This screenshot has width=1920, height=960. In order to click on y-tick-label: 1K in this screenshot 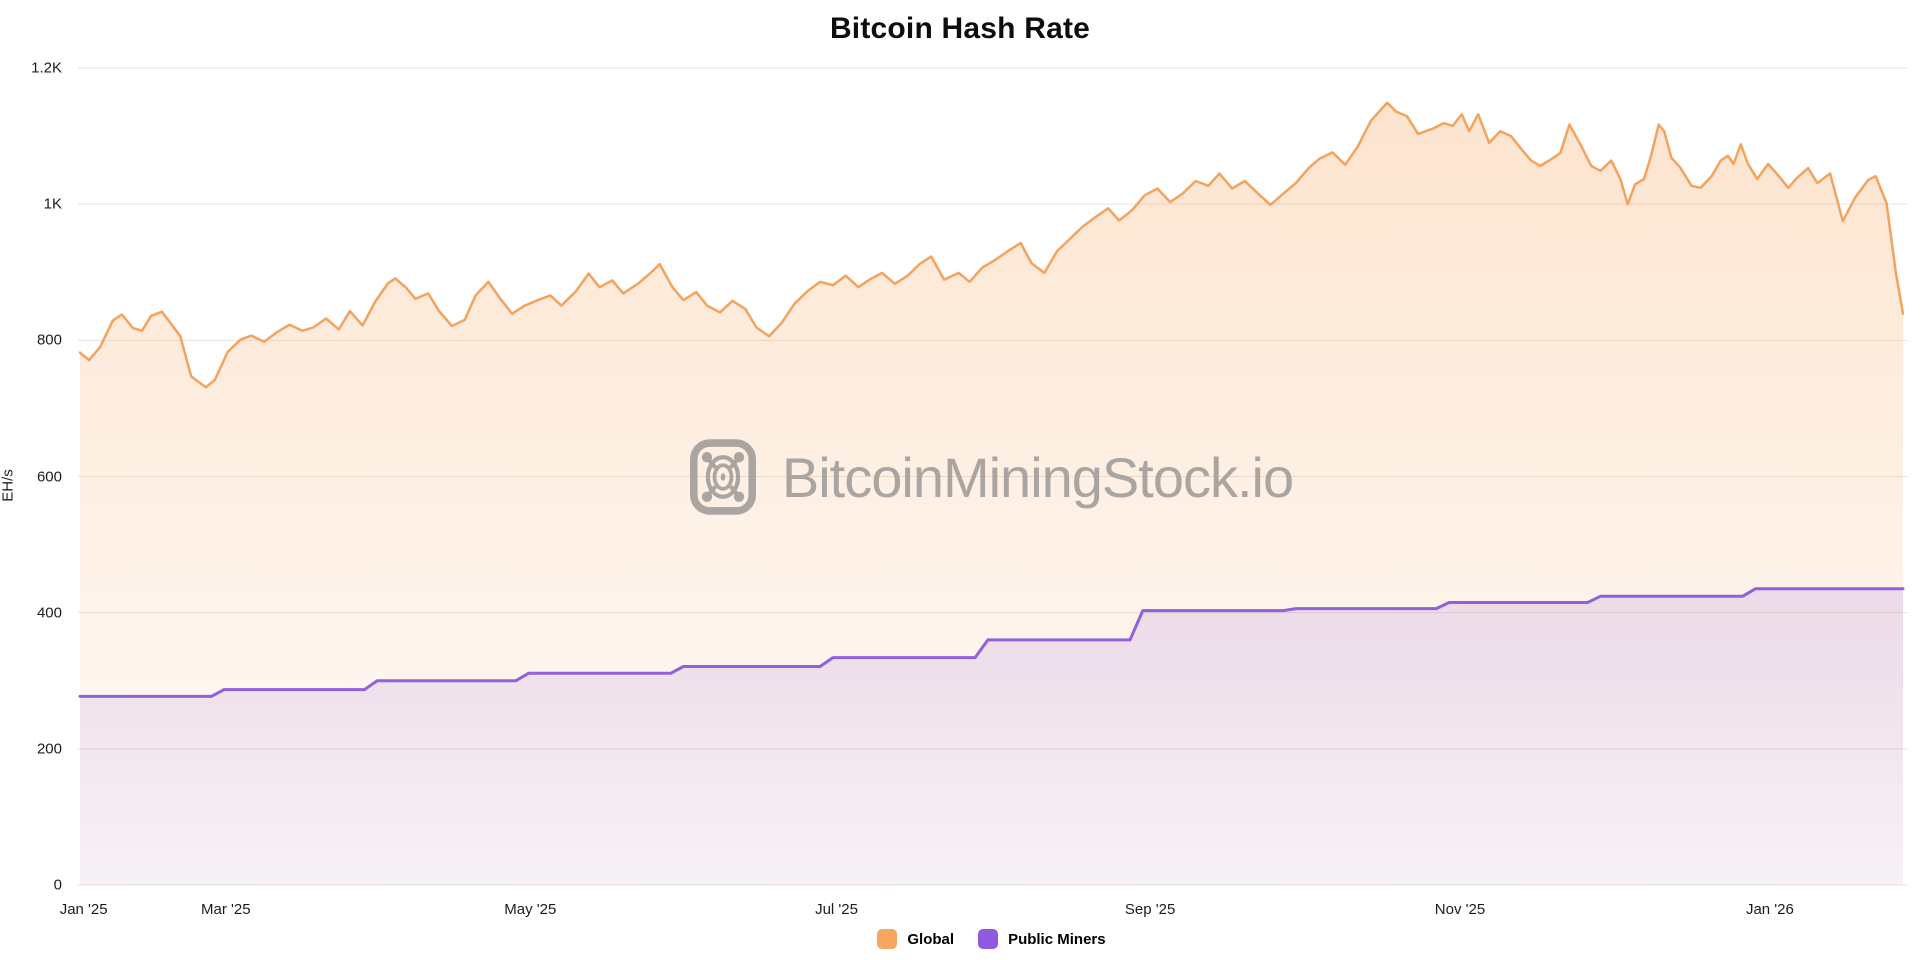, I will do `click(52, 204)`.